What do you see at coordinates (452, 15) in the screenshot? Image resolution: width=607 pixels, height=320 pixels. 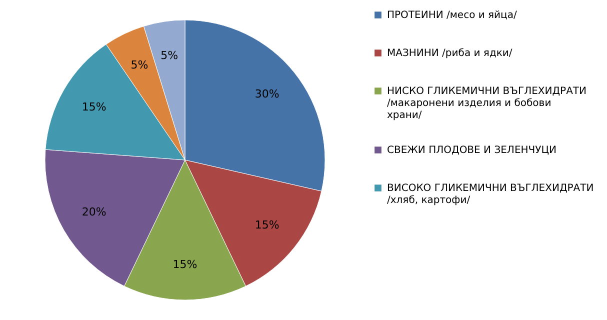 I see `legend-label: ПРОТЕИНИ /месо и яйца/` at bounding box center [452, 15].